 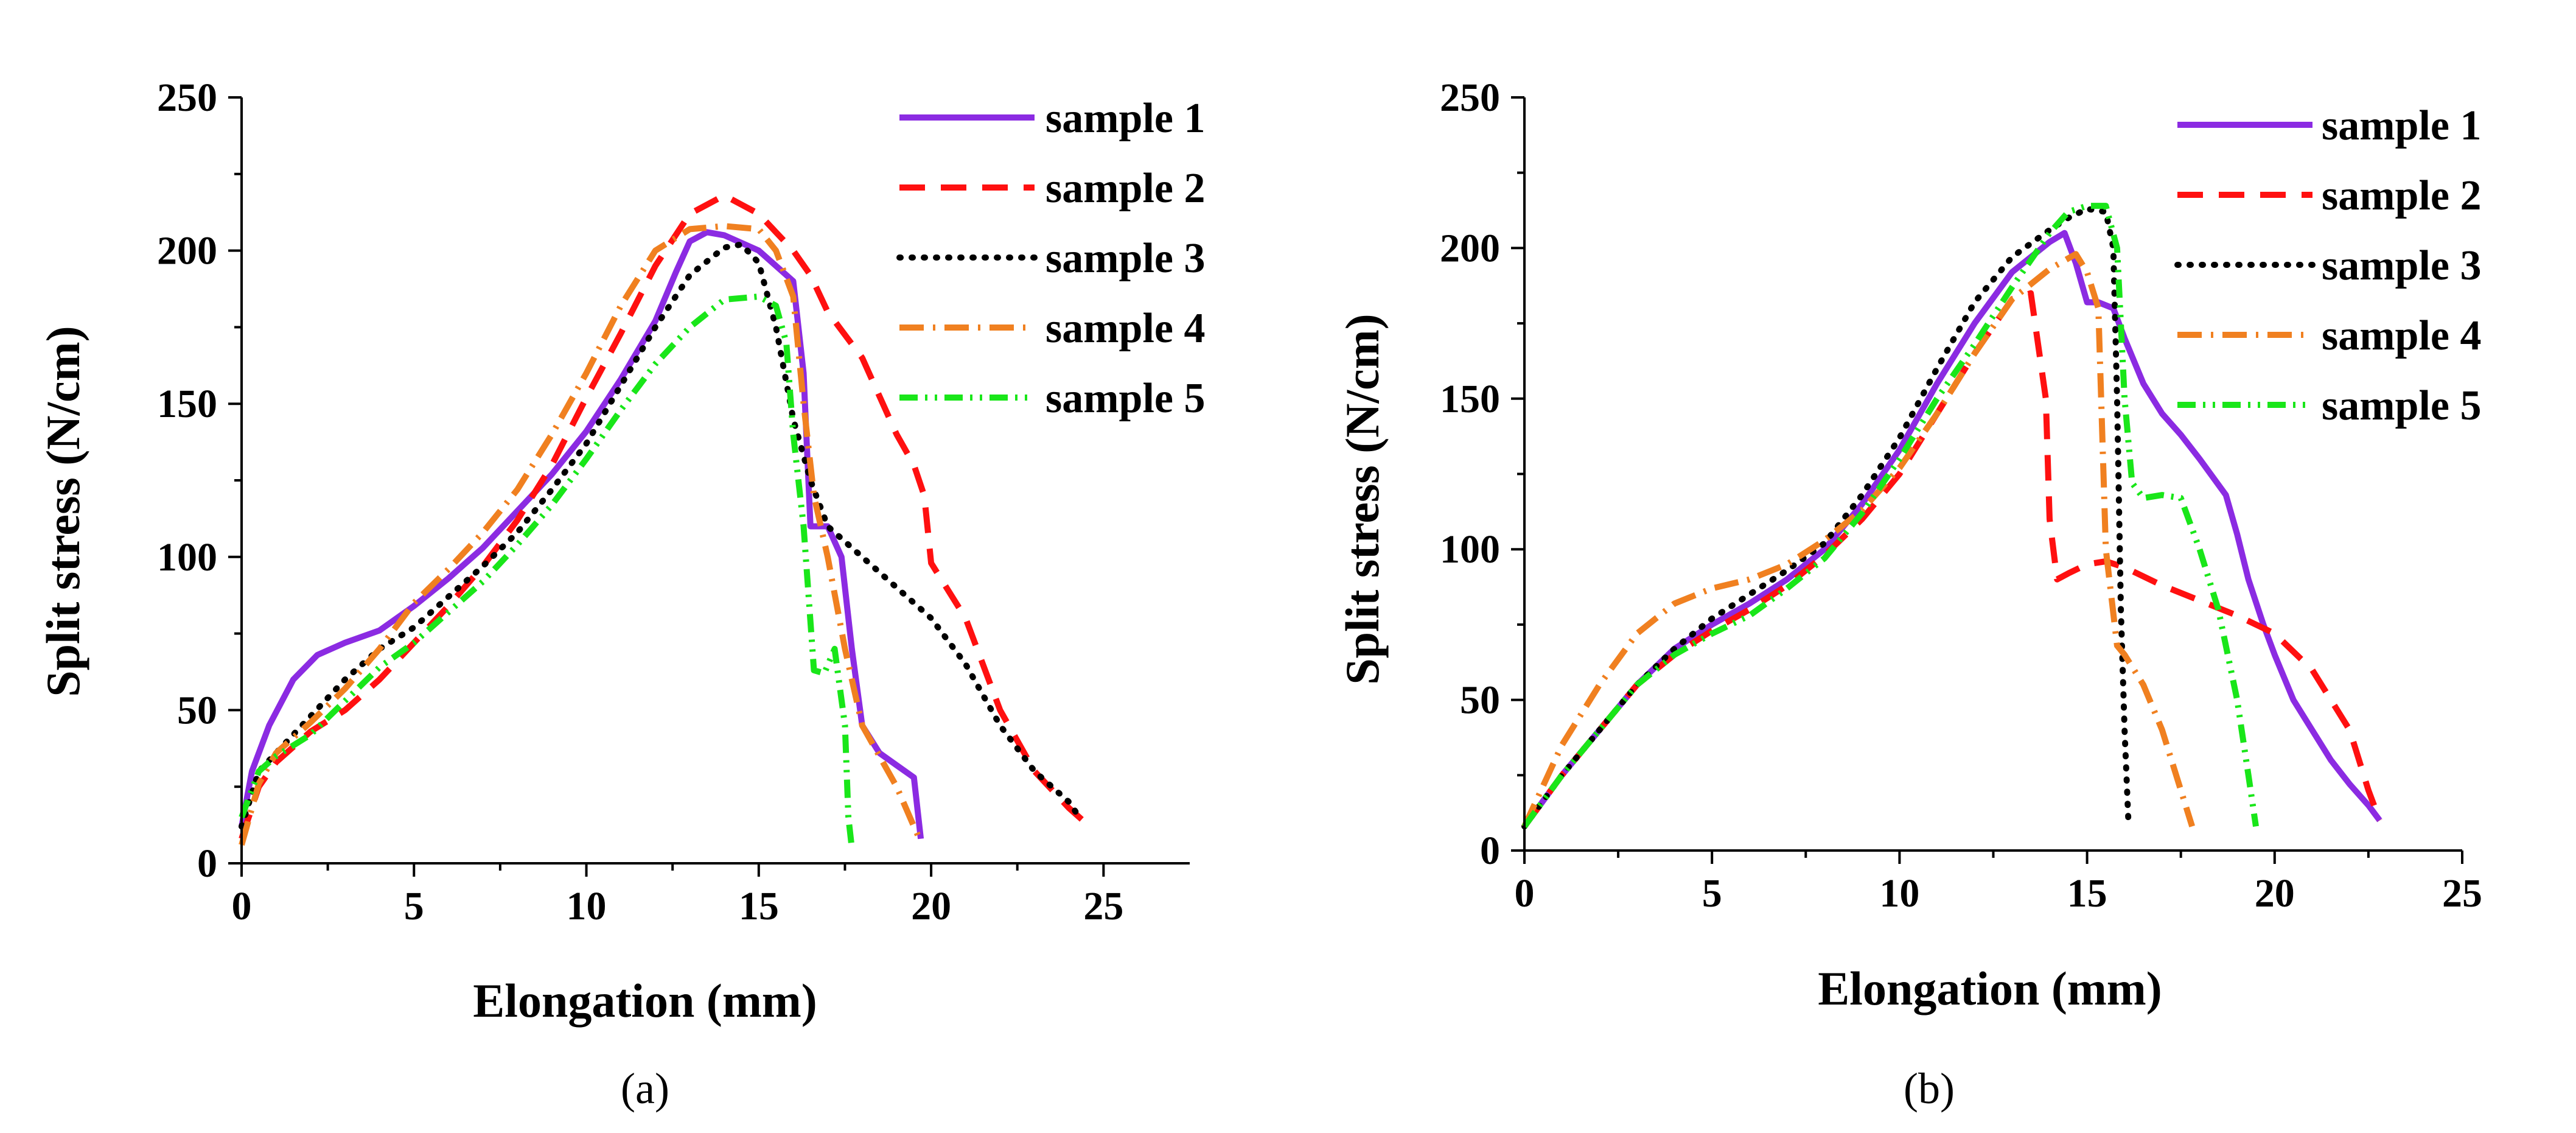 I want to click on legend-b: sample 1 sample 2 sample 3 sample 4 sample 5, so click(x=2328, y=265).